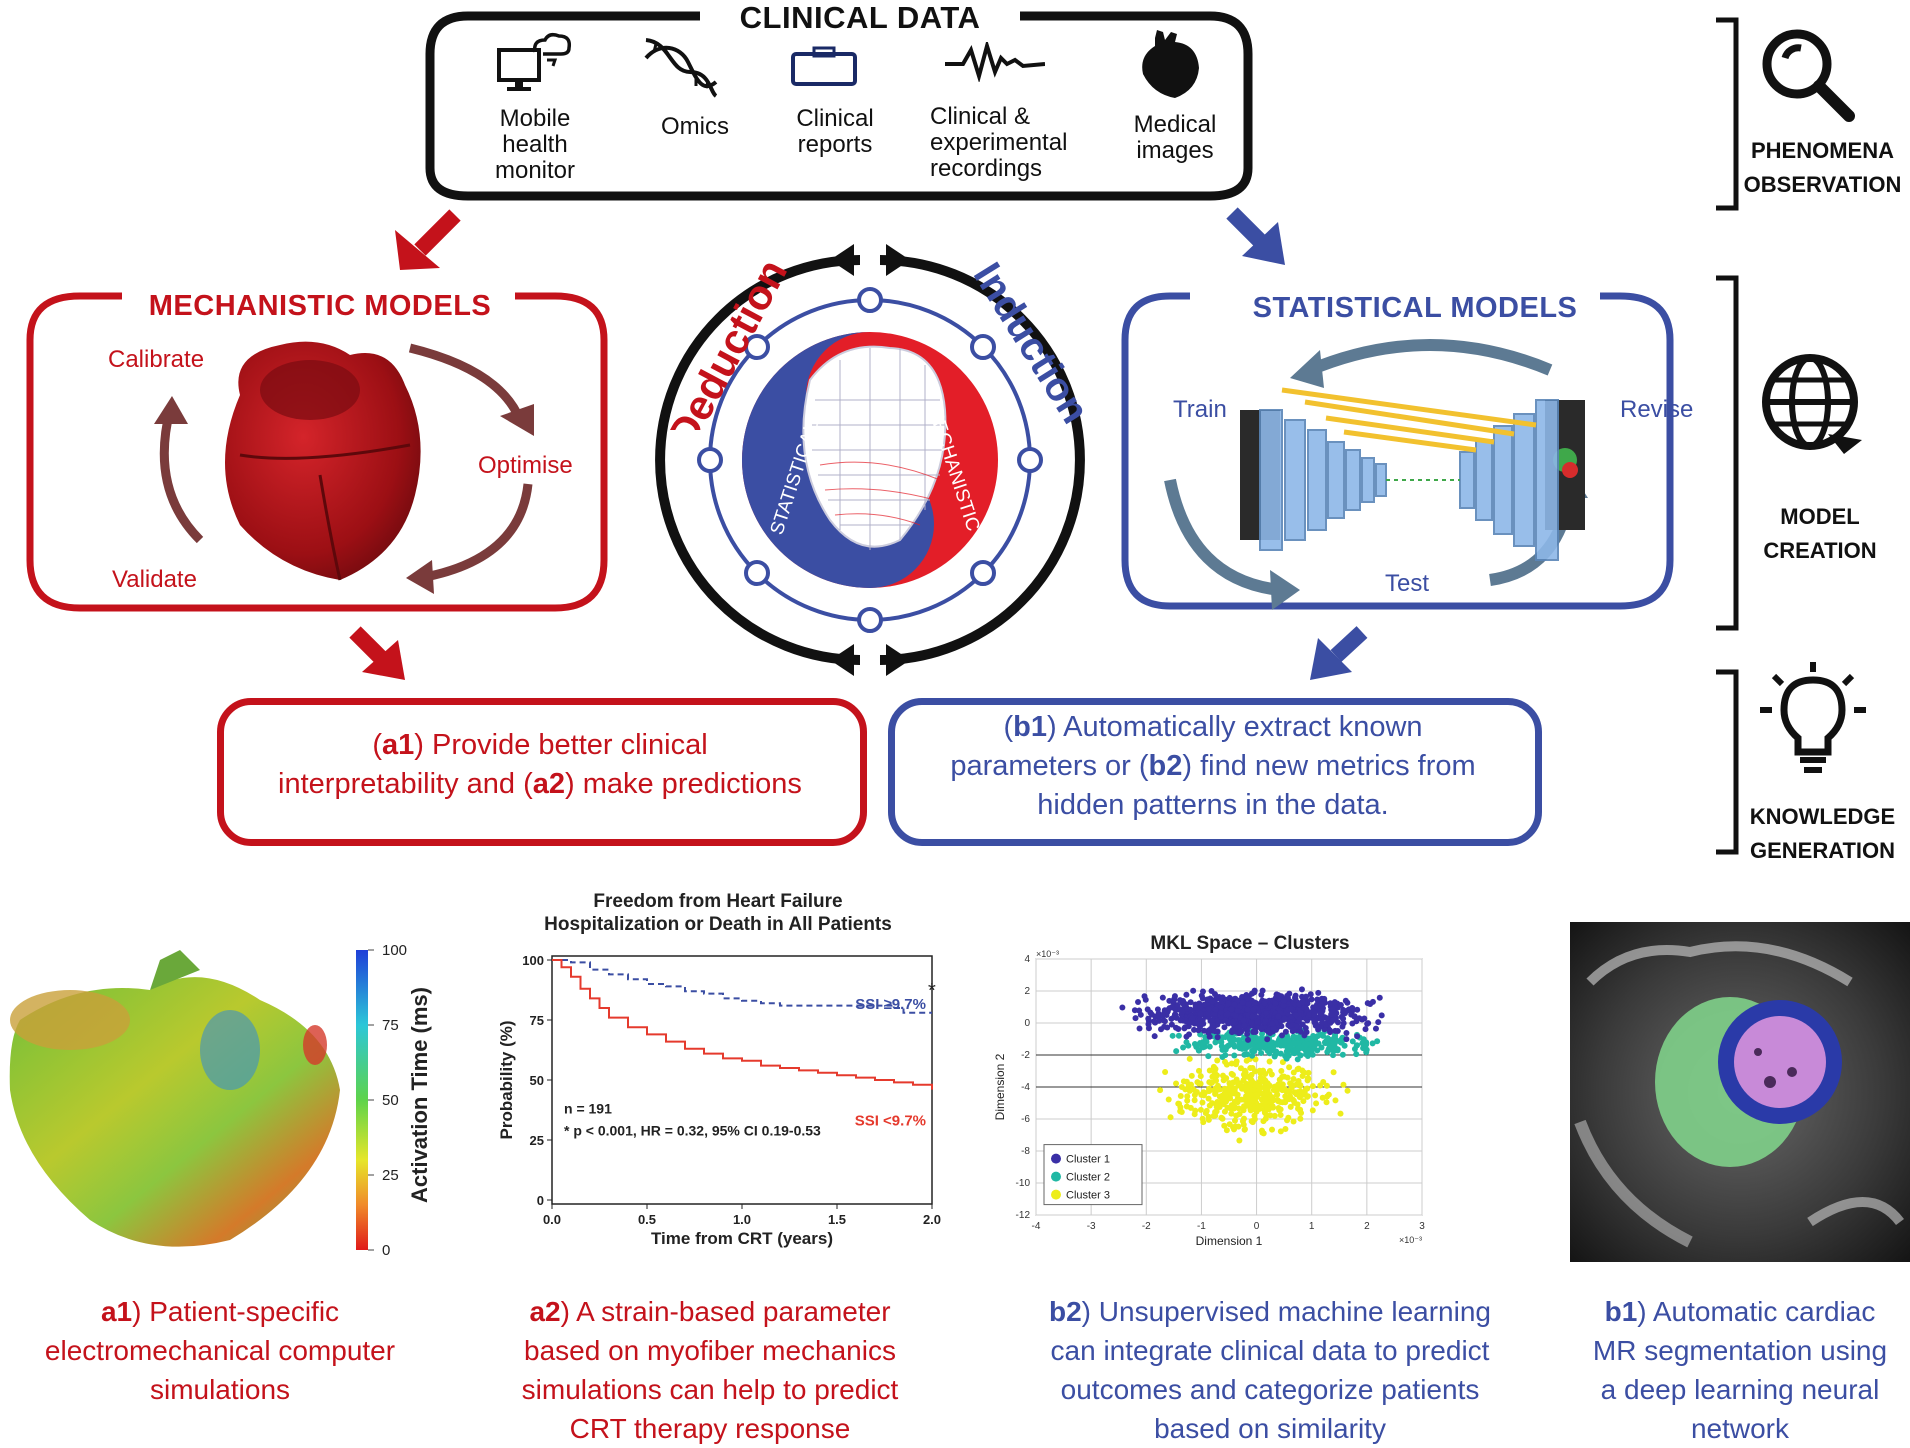 The width and height of the screenshot is (1910, 1448). Describe the element at coordinates (1822, 833) in the screenshot. I see `side-label-knowledge: KNOWLEDGE GENERATION` at that location.